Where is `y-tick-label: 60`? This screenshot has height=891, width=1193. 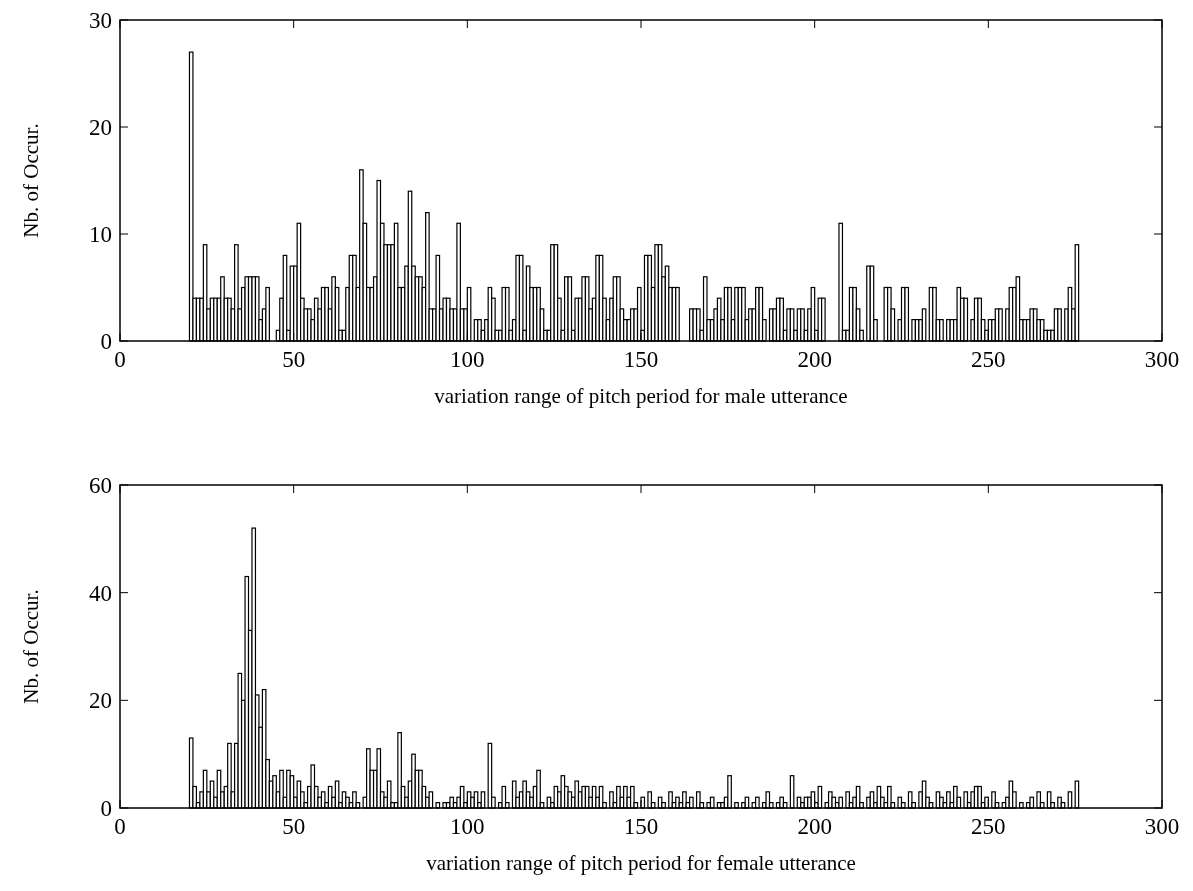
y-tick-label: 60 is located at coordinates (100, 485).